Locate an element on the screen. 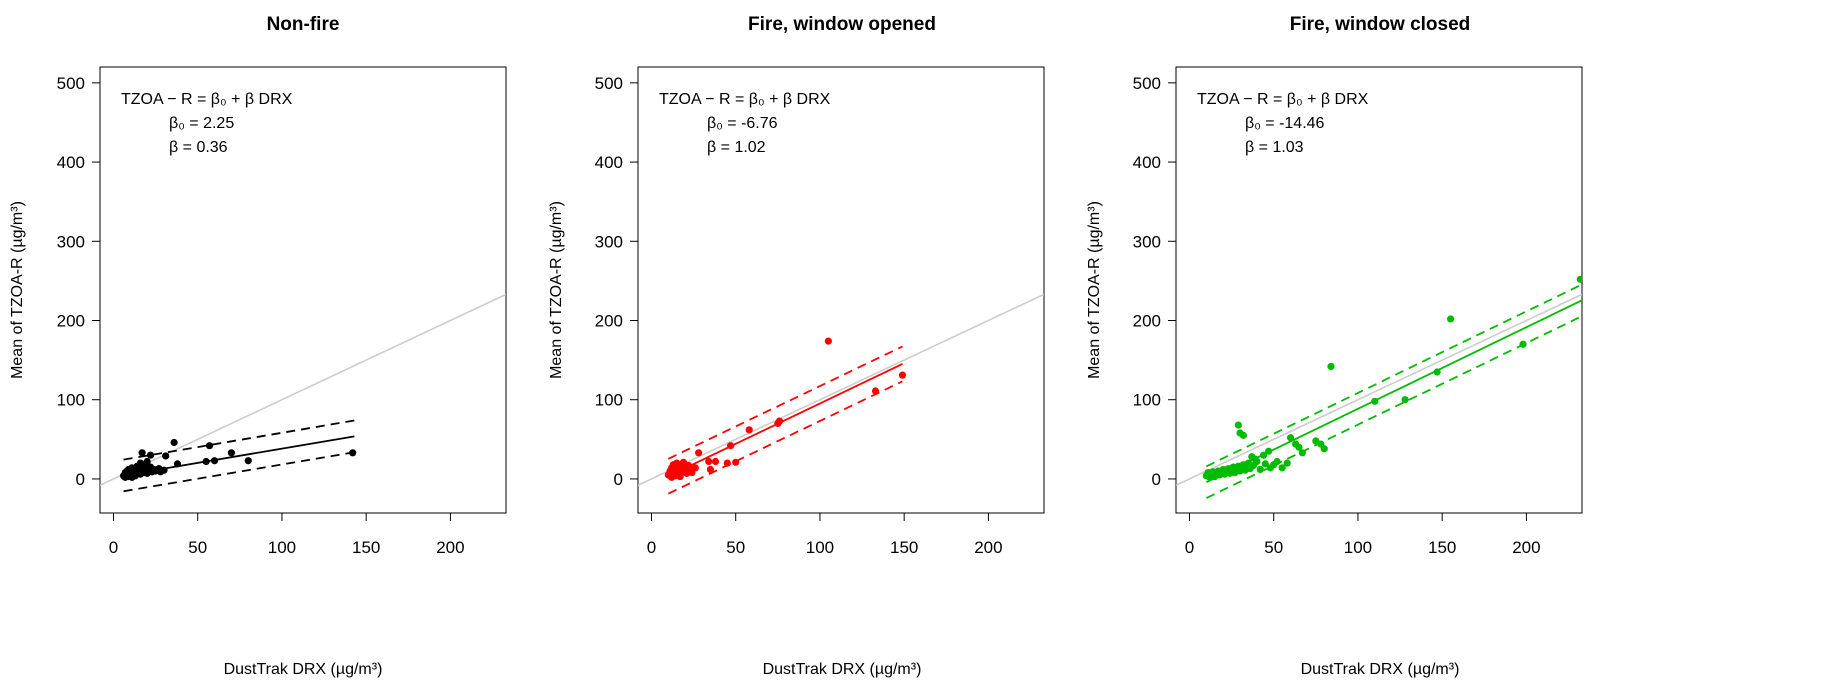  beta-label: β = 0.36 is located at coordinates (198, 147).